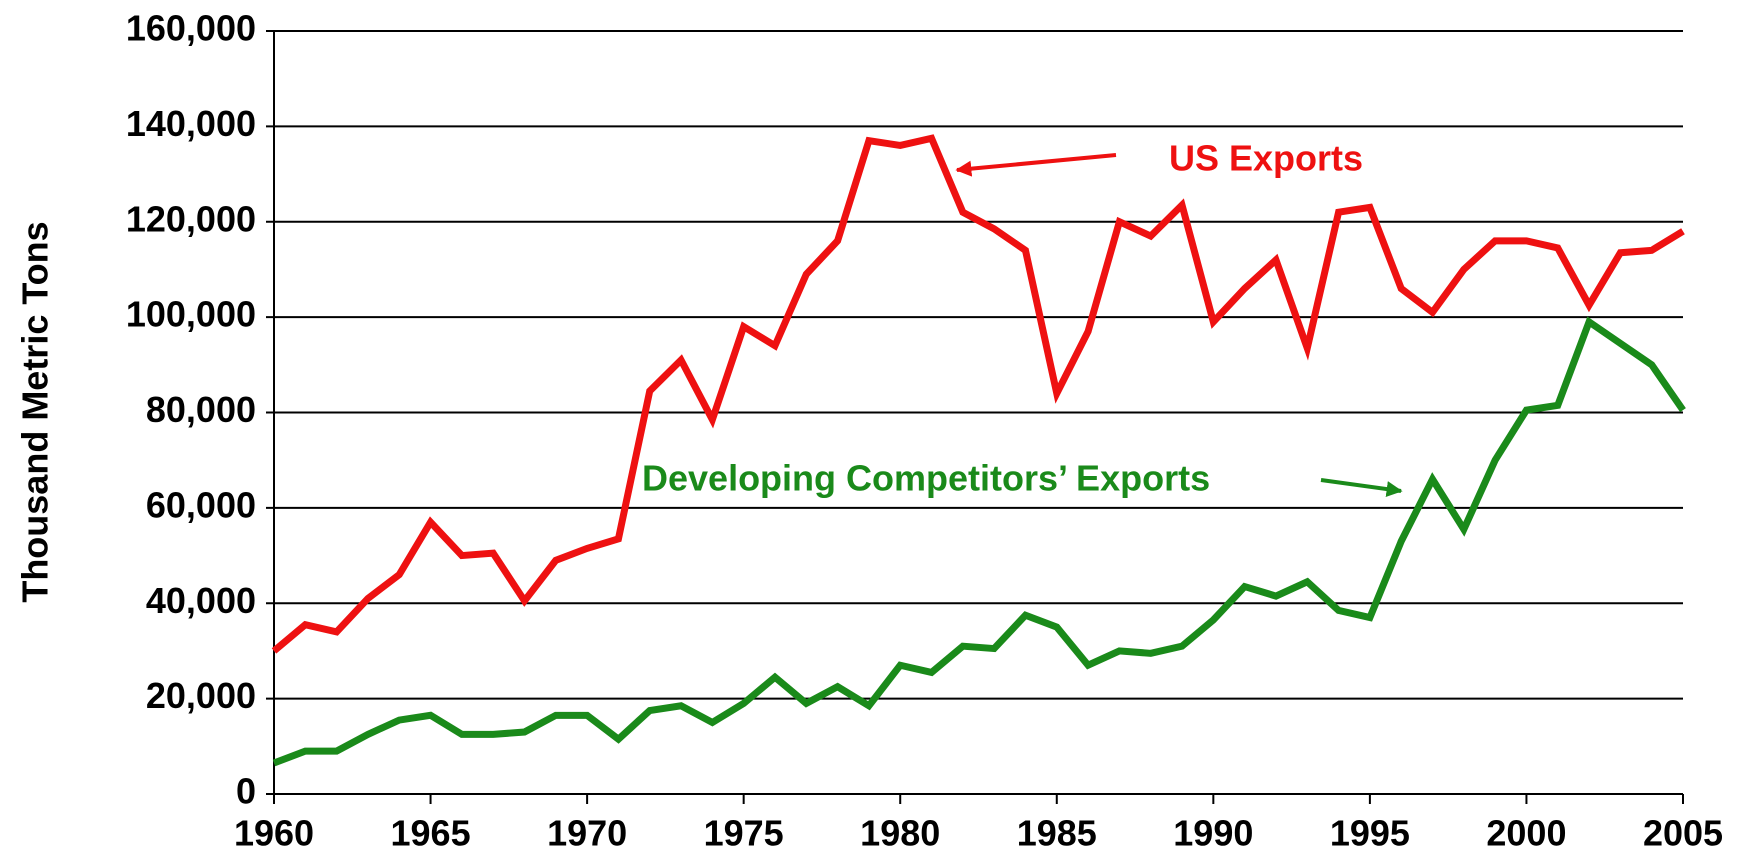  Describe the element at coordinates (926, 478) in the screenshot. I see `series-annotation: Developing Competitors’ Exports` at that location.